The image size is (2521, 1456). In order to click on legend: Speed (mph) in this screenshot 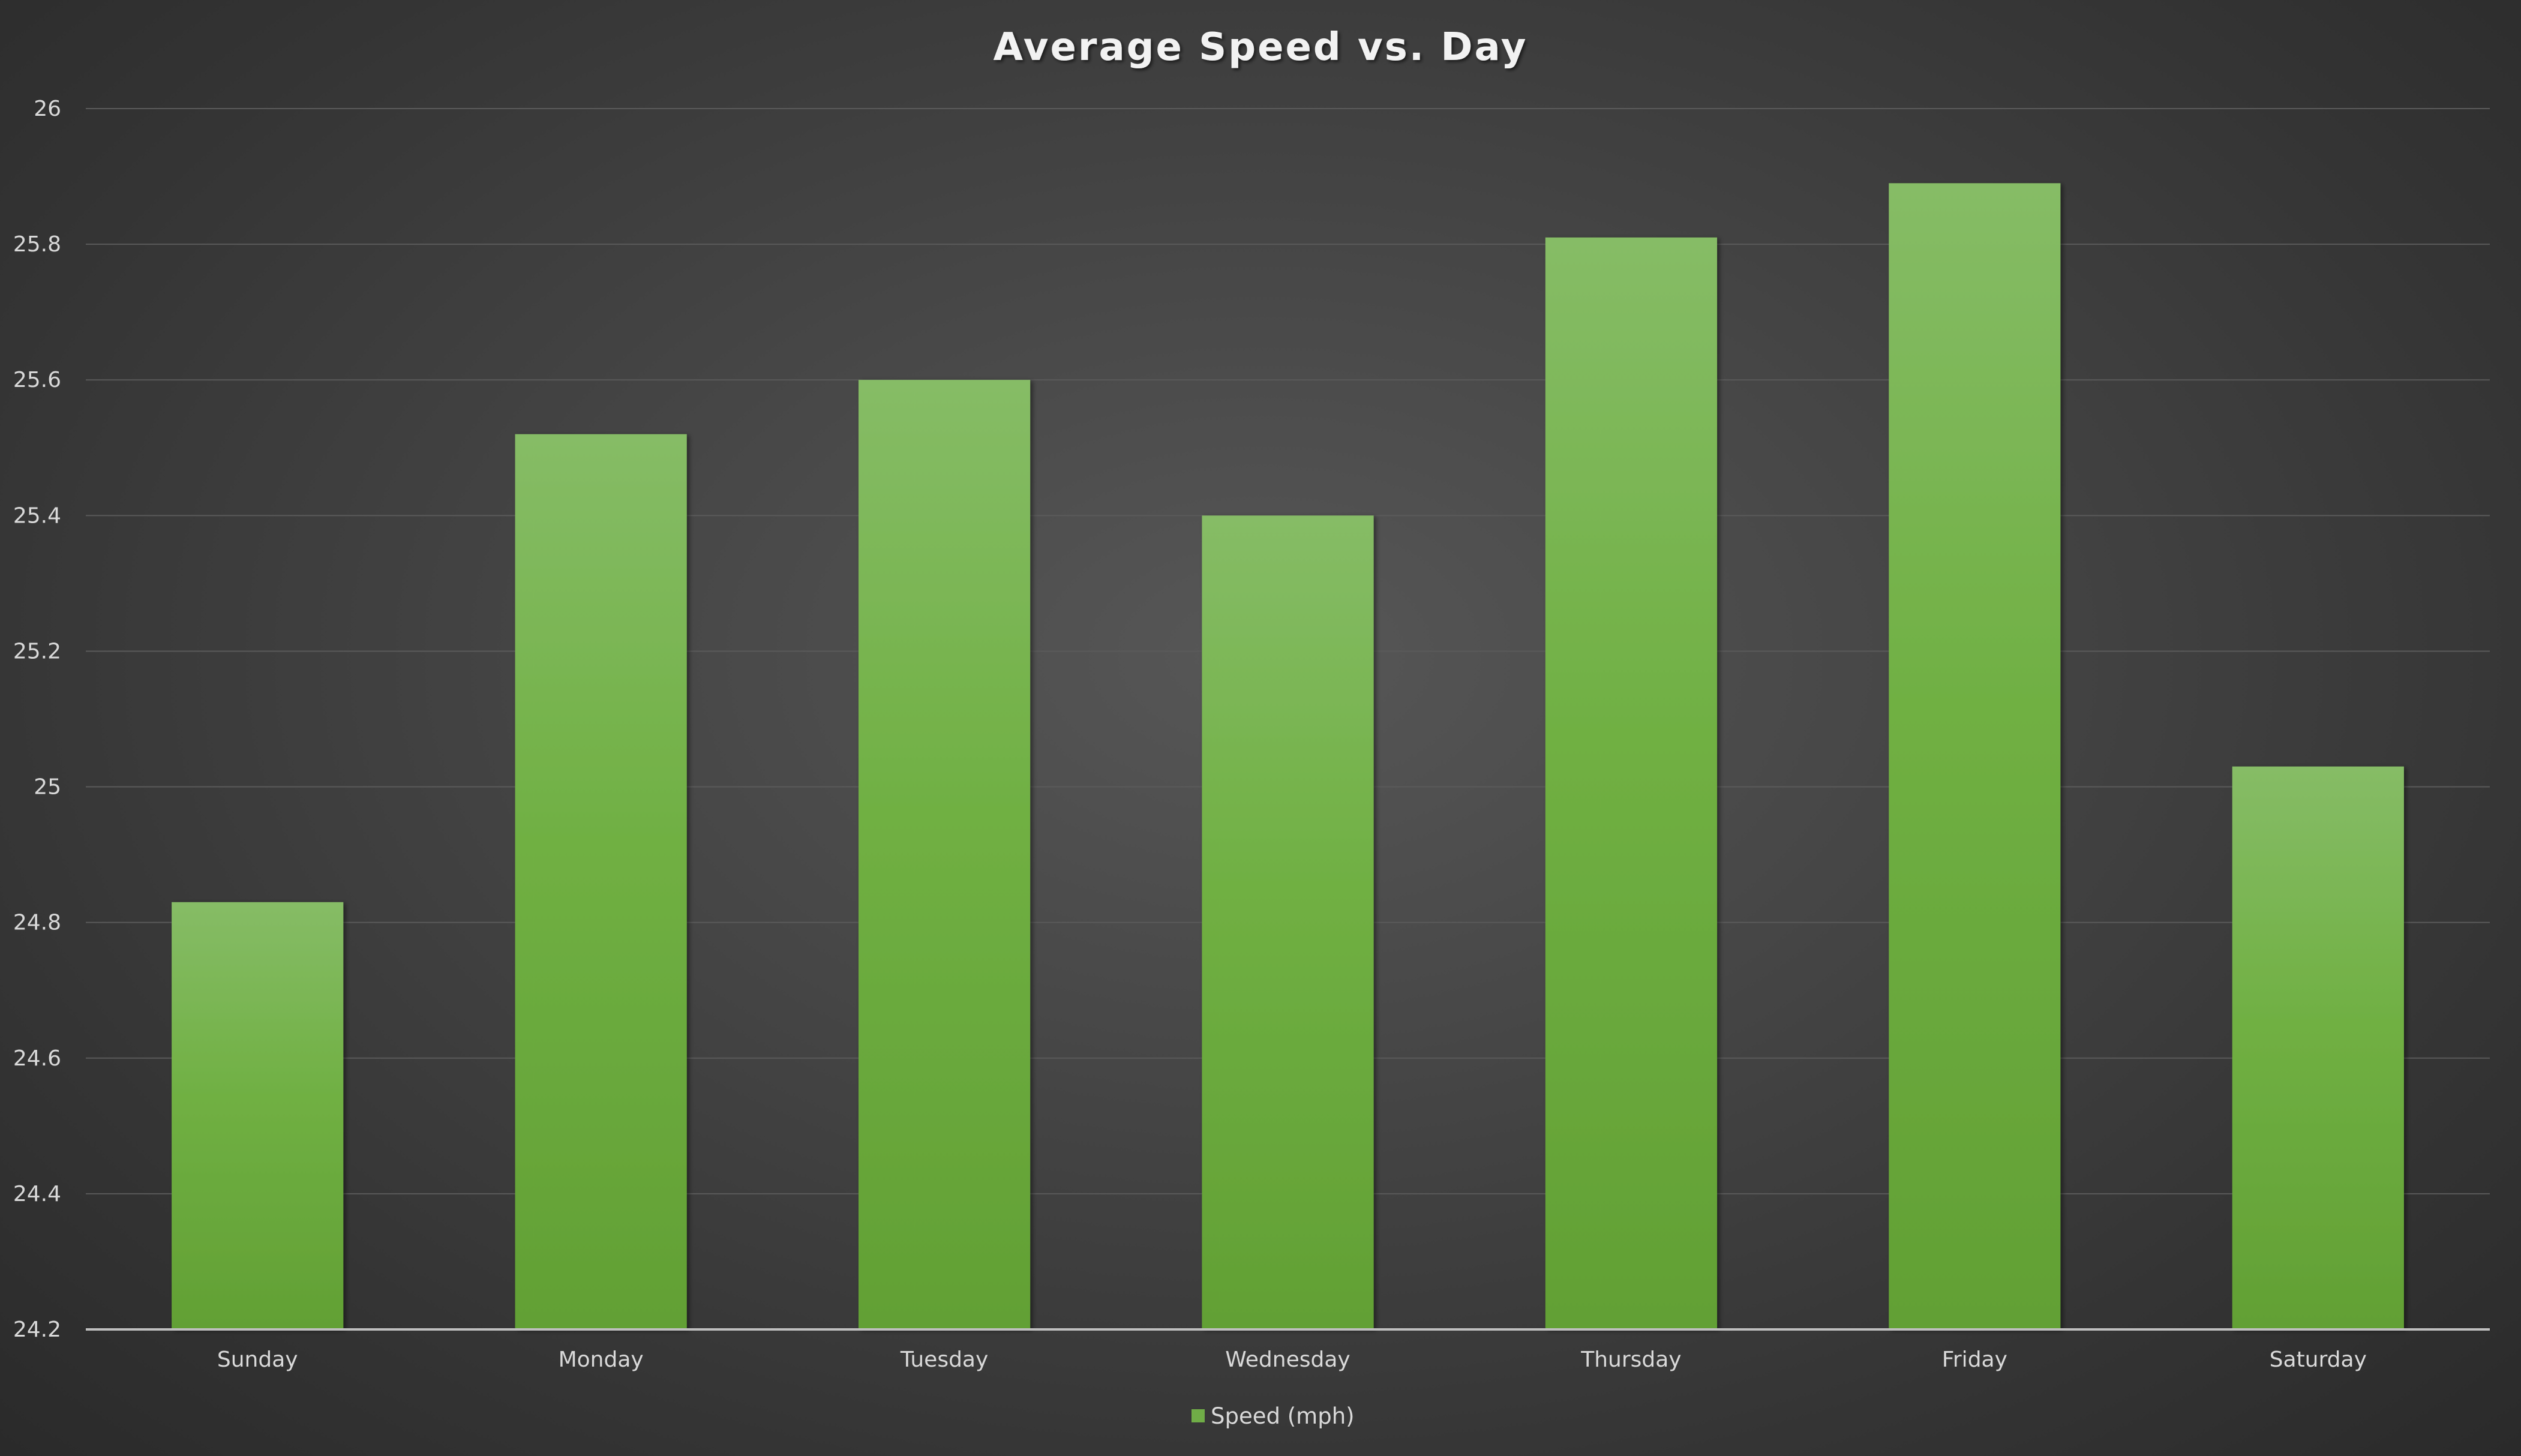, I will do `click(1273, 1416)`.